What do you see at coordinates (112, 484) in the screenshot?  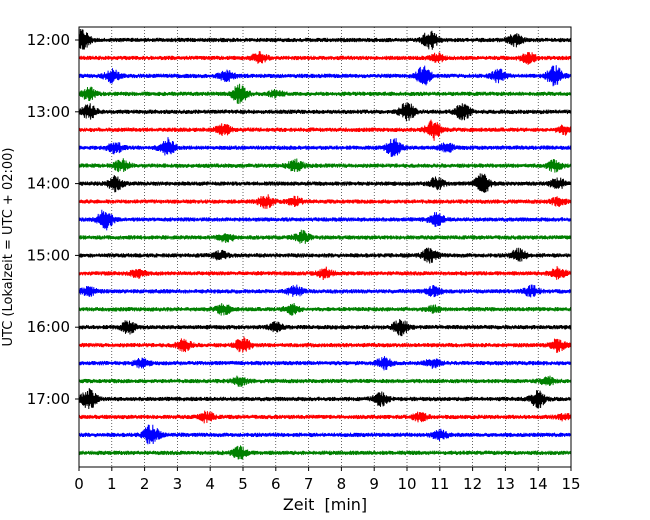 I see `x-tick-label: 1` at bounding box center [112, 484].